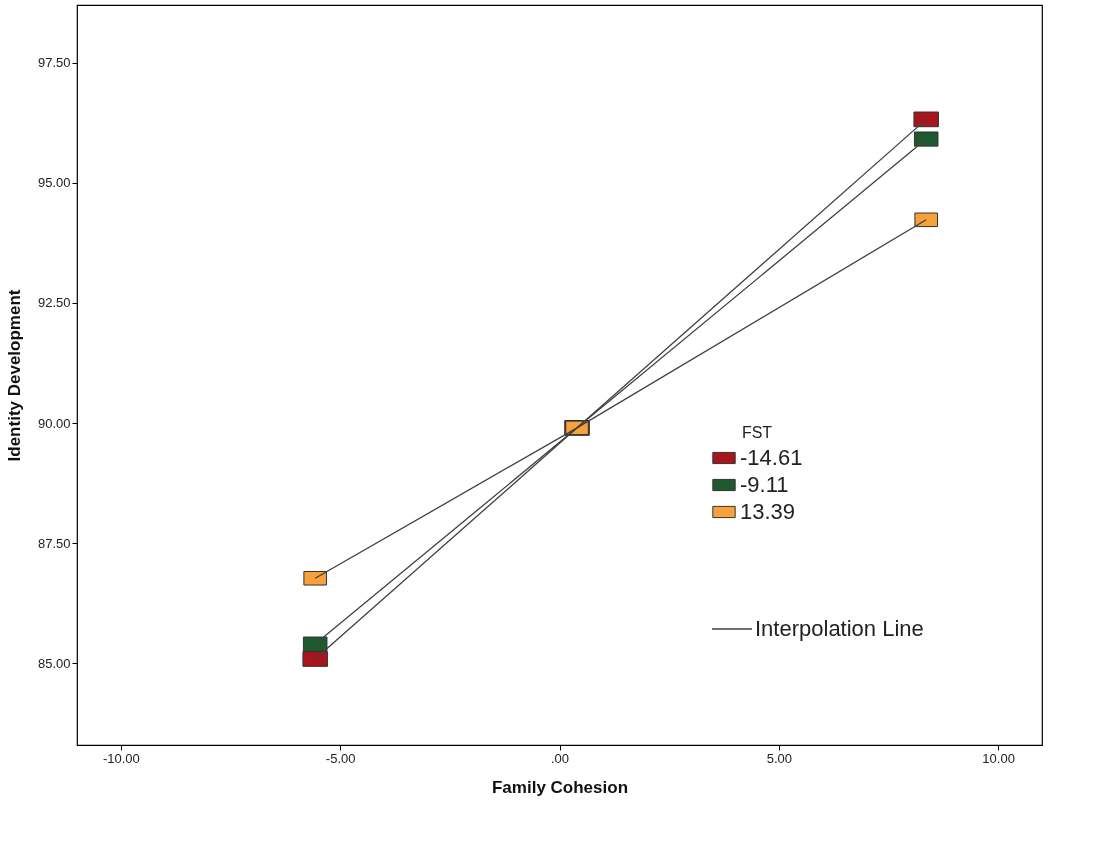 This screenshot has width=1096, height=845. I want to click on y-tick-label: 95.00, so click(54, 183).